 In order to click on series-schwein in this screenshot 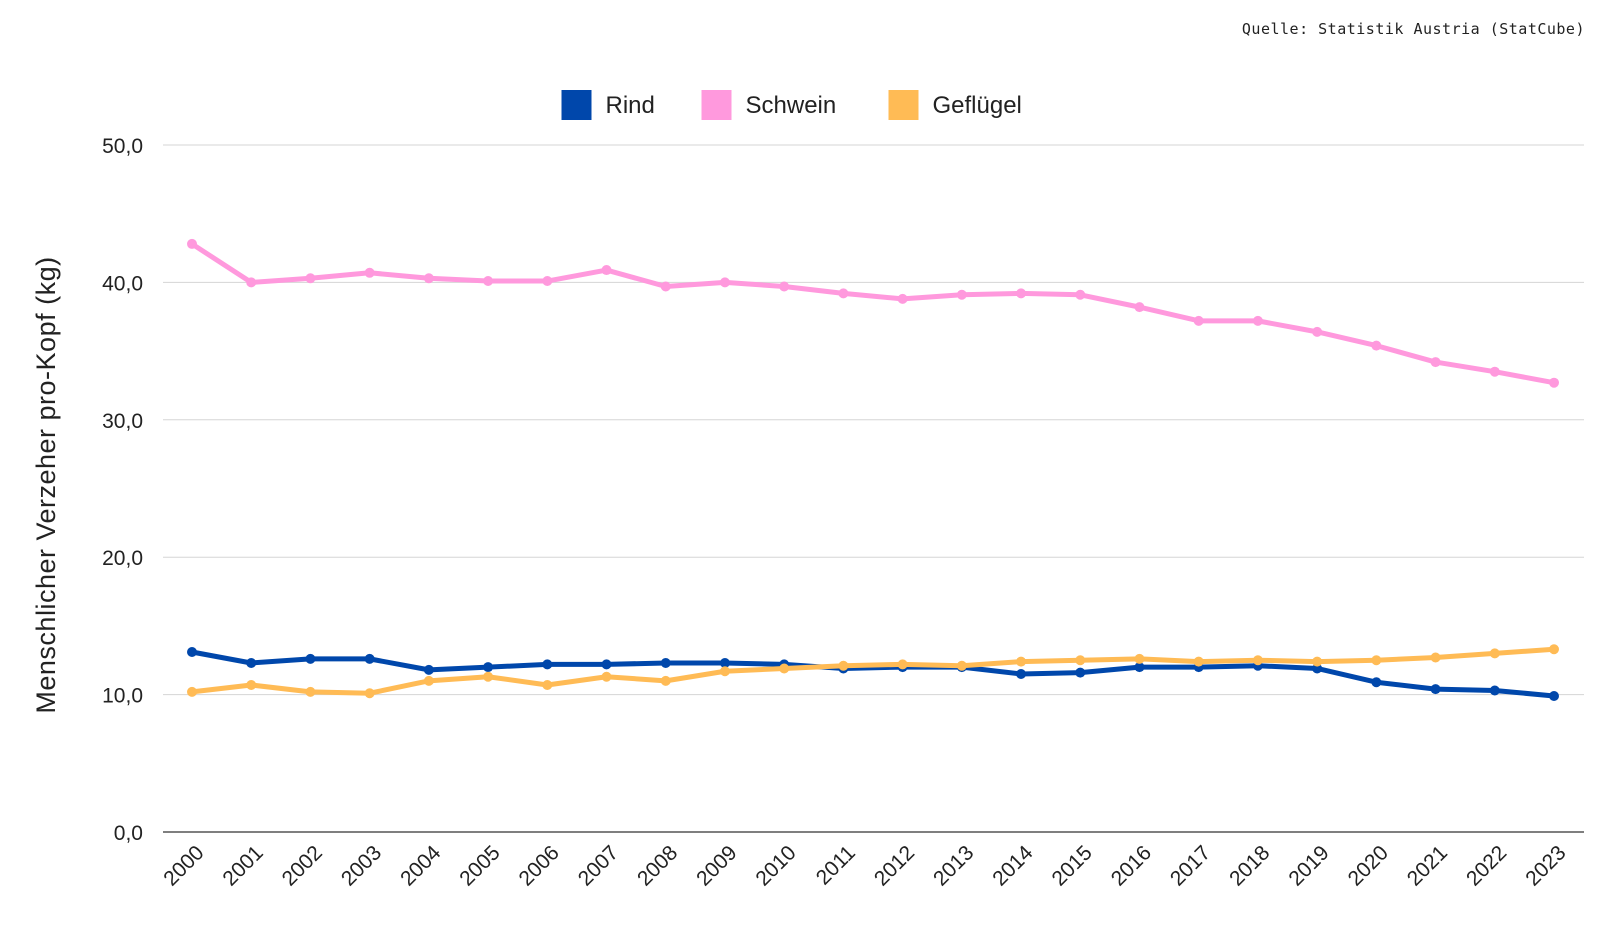, I will do `click(873, 313)`.